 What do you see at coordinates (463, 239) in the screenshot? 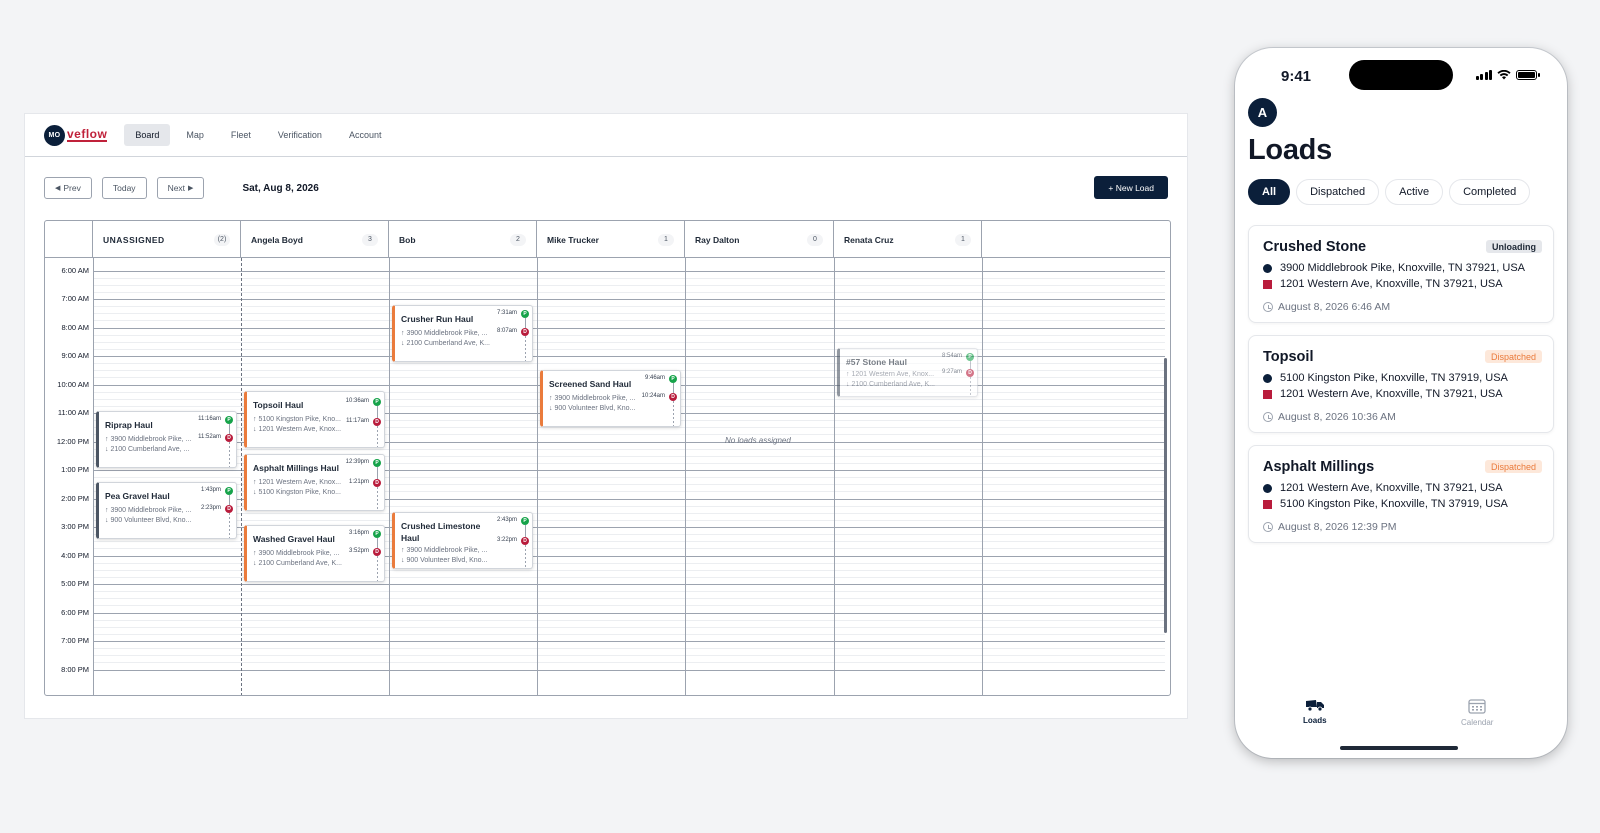
I see `column-header-bob: Bob 2` at bounding box center [463, 239].